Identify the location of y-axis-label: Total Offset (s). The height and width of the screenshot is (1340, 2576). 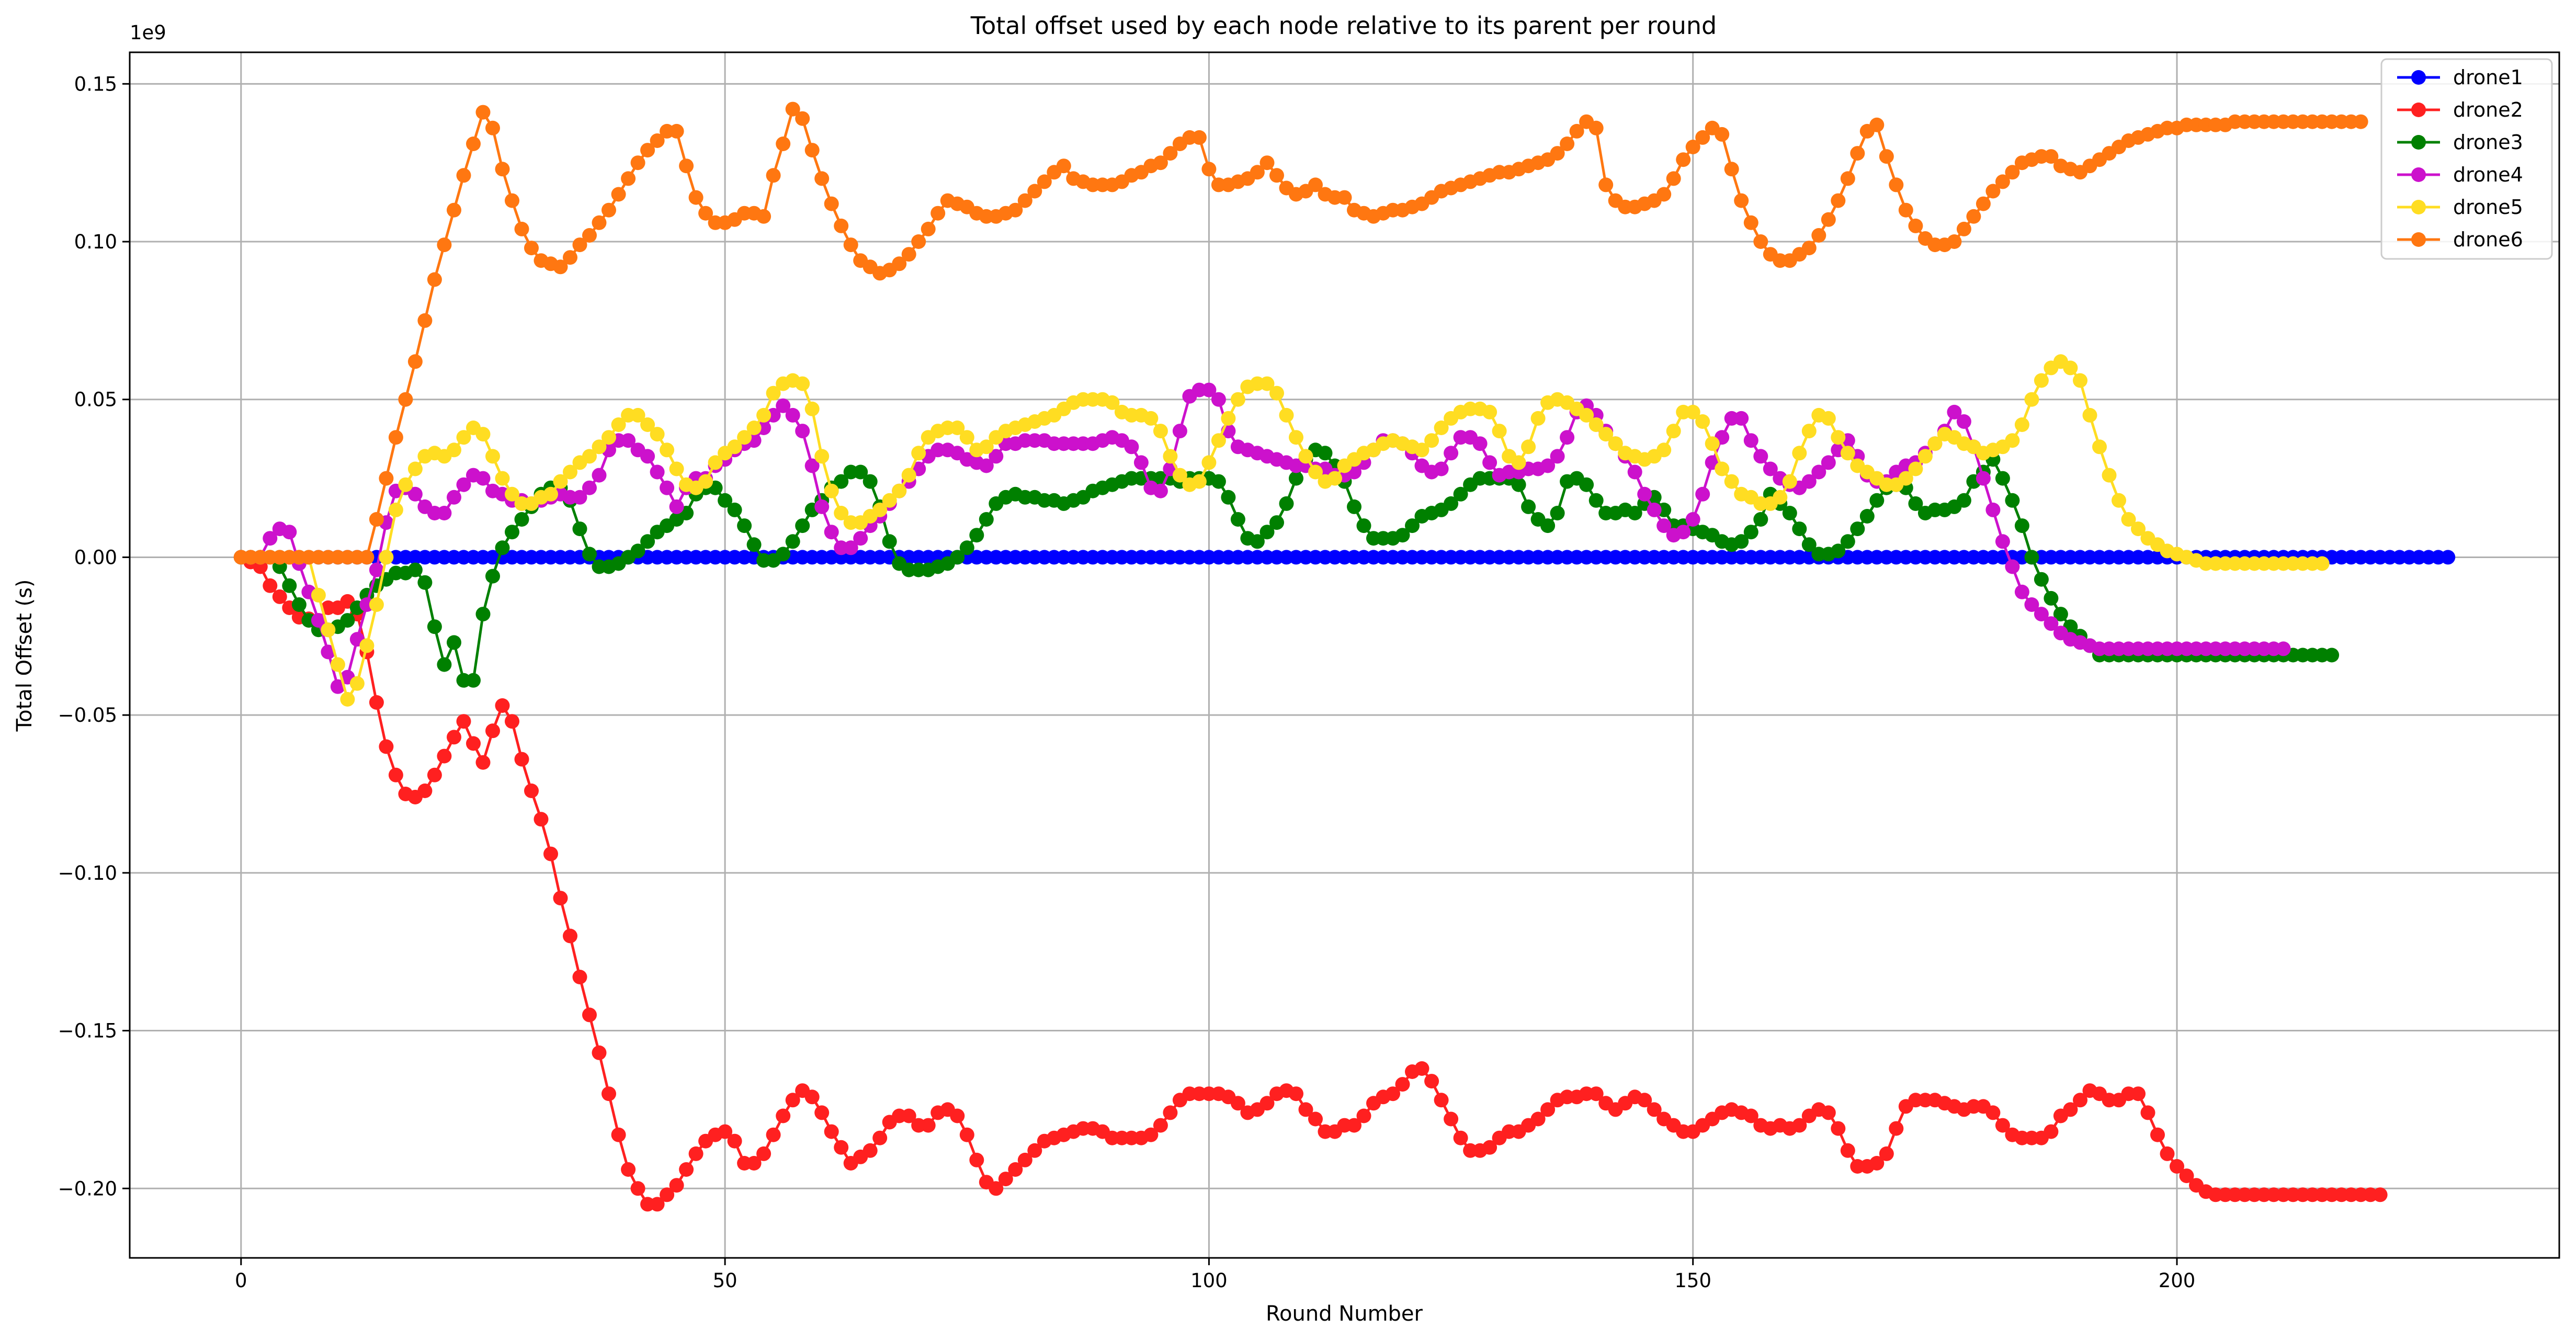
(25, 656).